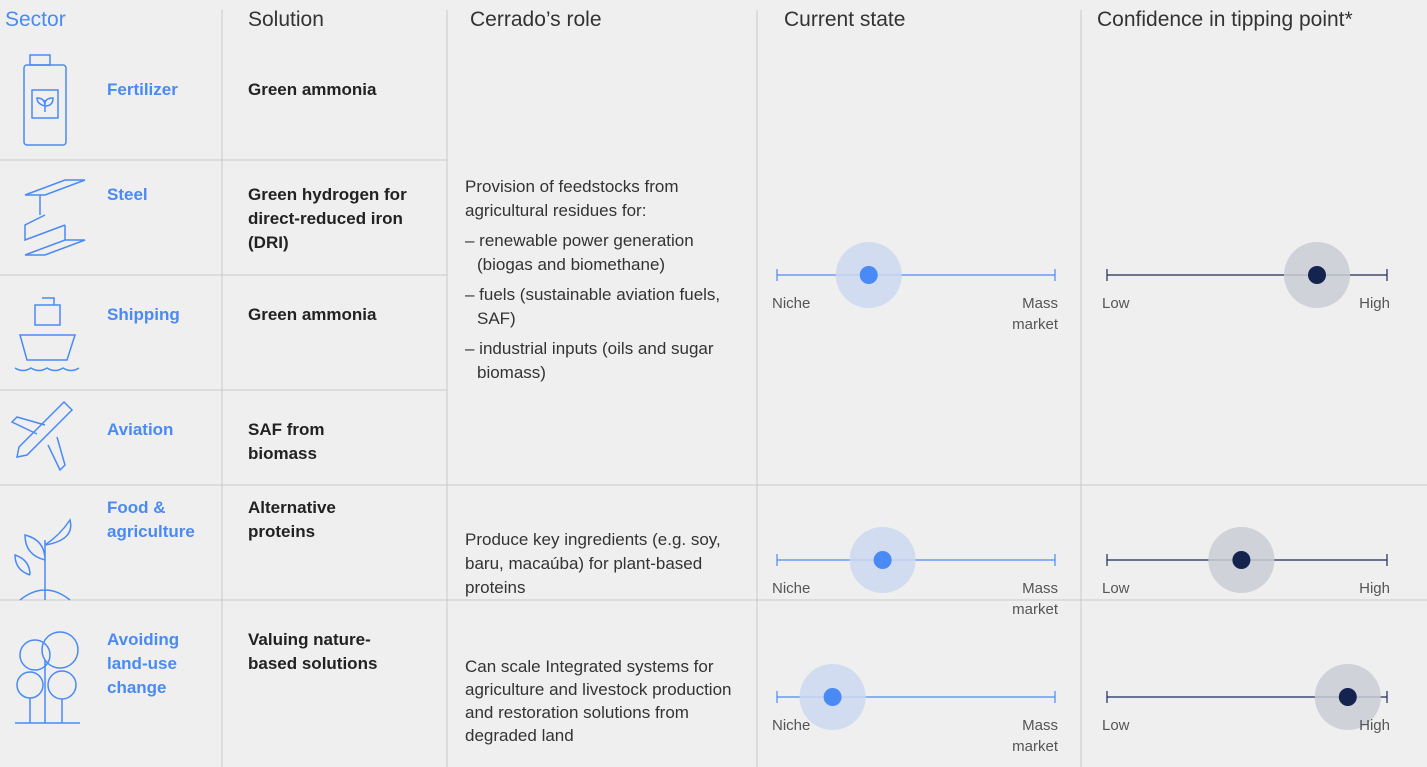 Image resolution: width=1427 pixels, height=767 pixels. I want to click on land-icon, so click(47, 677).